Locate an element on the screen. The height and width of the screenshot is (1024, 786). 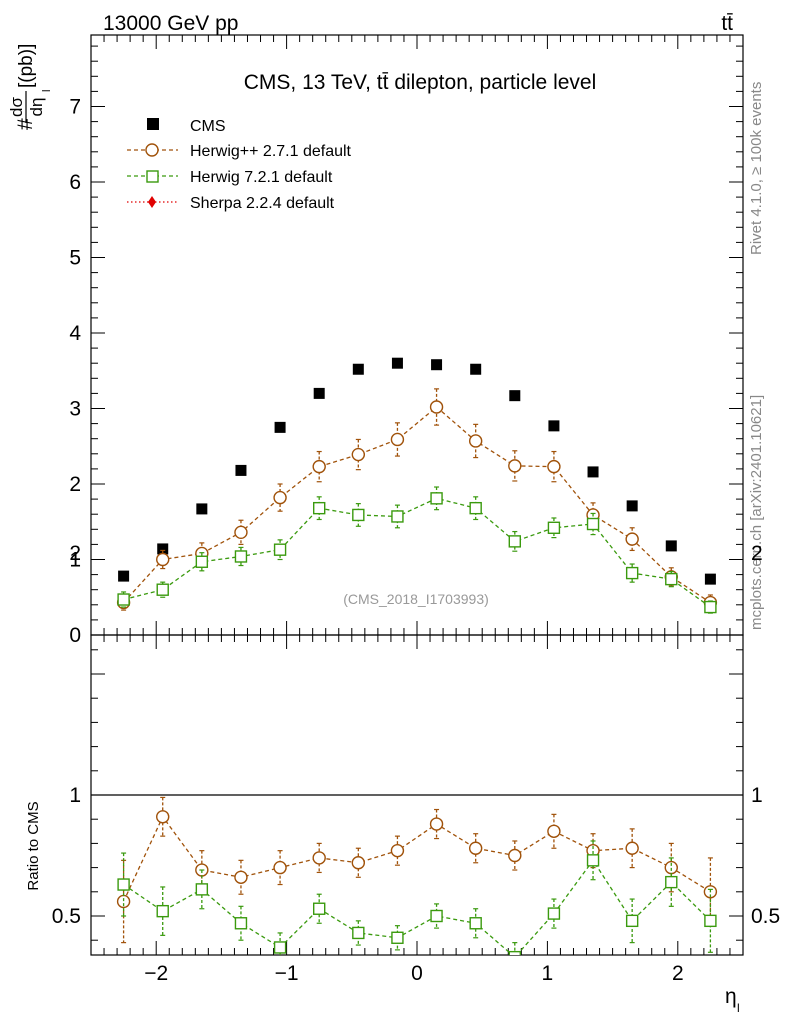
y-tick-label: 4 is located at coordinates (75, 333).